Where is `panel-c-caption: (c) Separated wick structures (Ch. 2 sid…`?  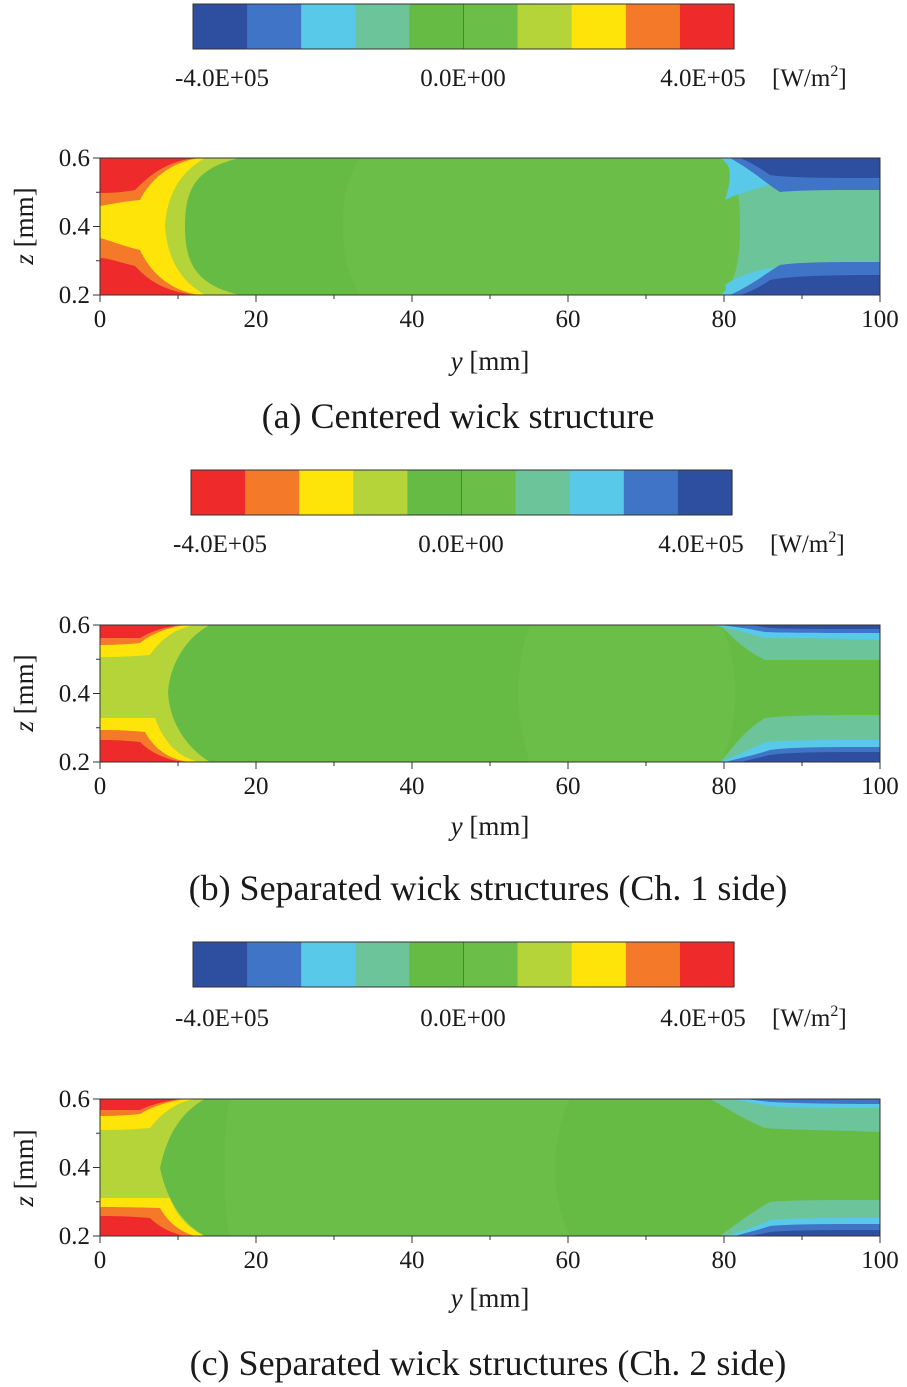
panel-c-caption: (c) Separated wick structures (Ch. 2 sid… is located at coordinates (488, 1363).